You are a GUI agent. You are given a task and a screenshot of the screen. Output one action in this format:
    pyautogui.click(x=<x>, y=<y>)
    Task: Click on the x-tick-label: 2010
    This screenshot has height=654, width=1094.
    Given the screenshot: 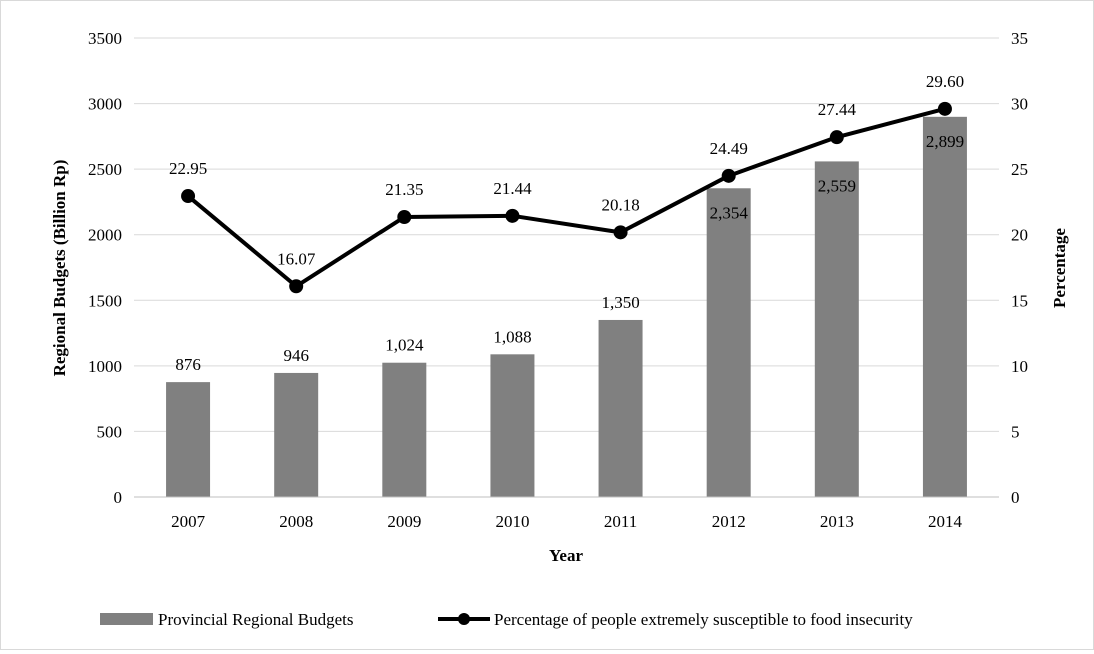 What is the action you would take?
    pyautogui.click(x=512, y=521)
    